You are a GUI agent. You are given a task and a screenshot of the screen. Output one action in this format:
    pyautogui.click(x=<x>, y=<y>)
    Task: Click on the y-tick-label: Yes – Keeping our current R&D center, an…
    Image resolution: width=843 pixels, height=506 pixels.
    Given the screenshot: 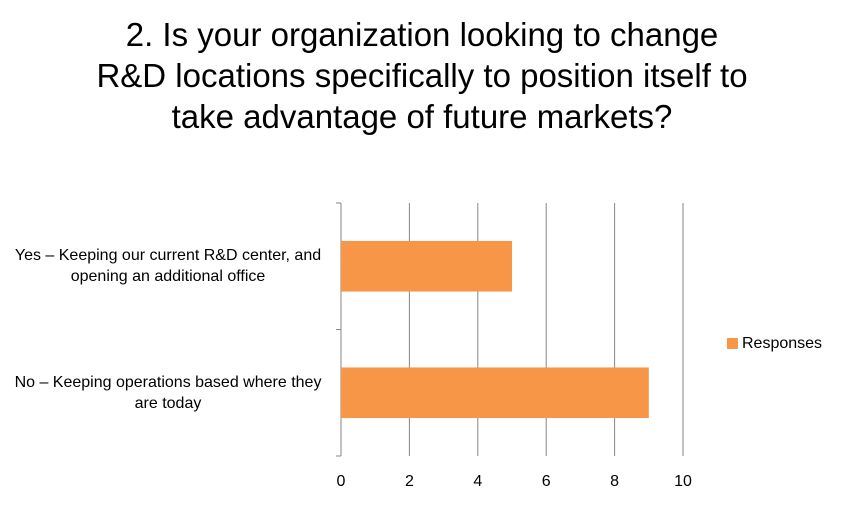 What is the action you would take?
    pyautogui.click(x=168, y=266)
    